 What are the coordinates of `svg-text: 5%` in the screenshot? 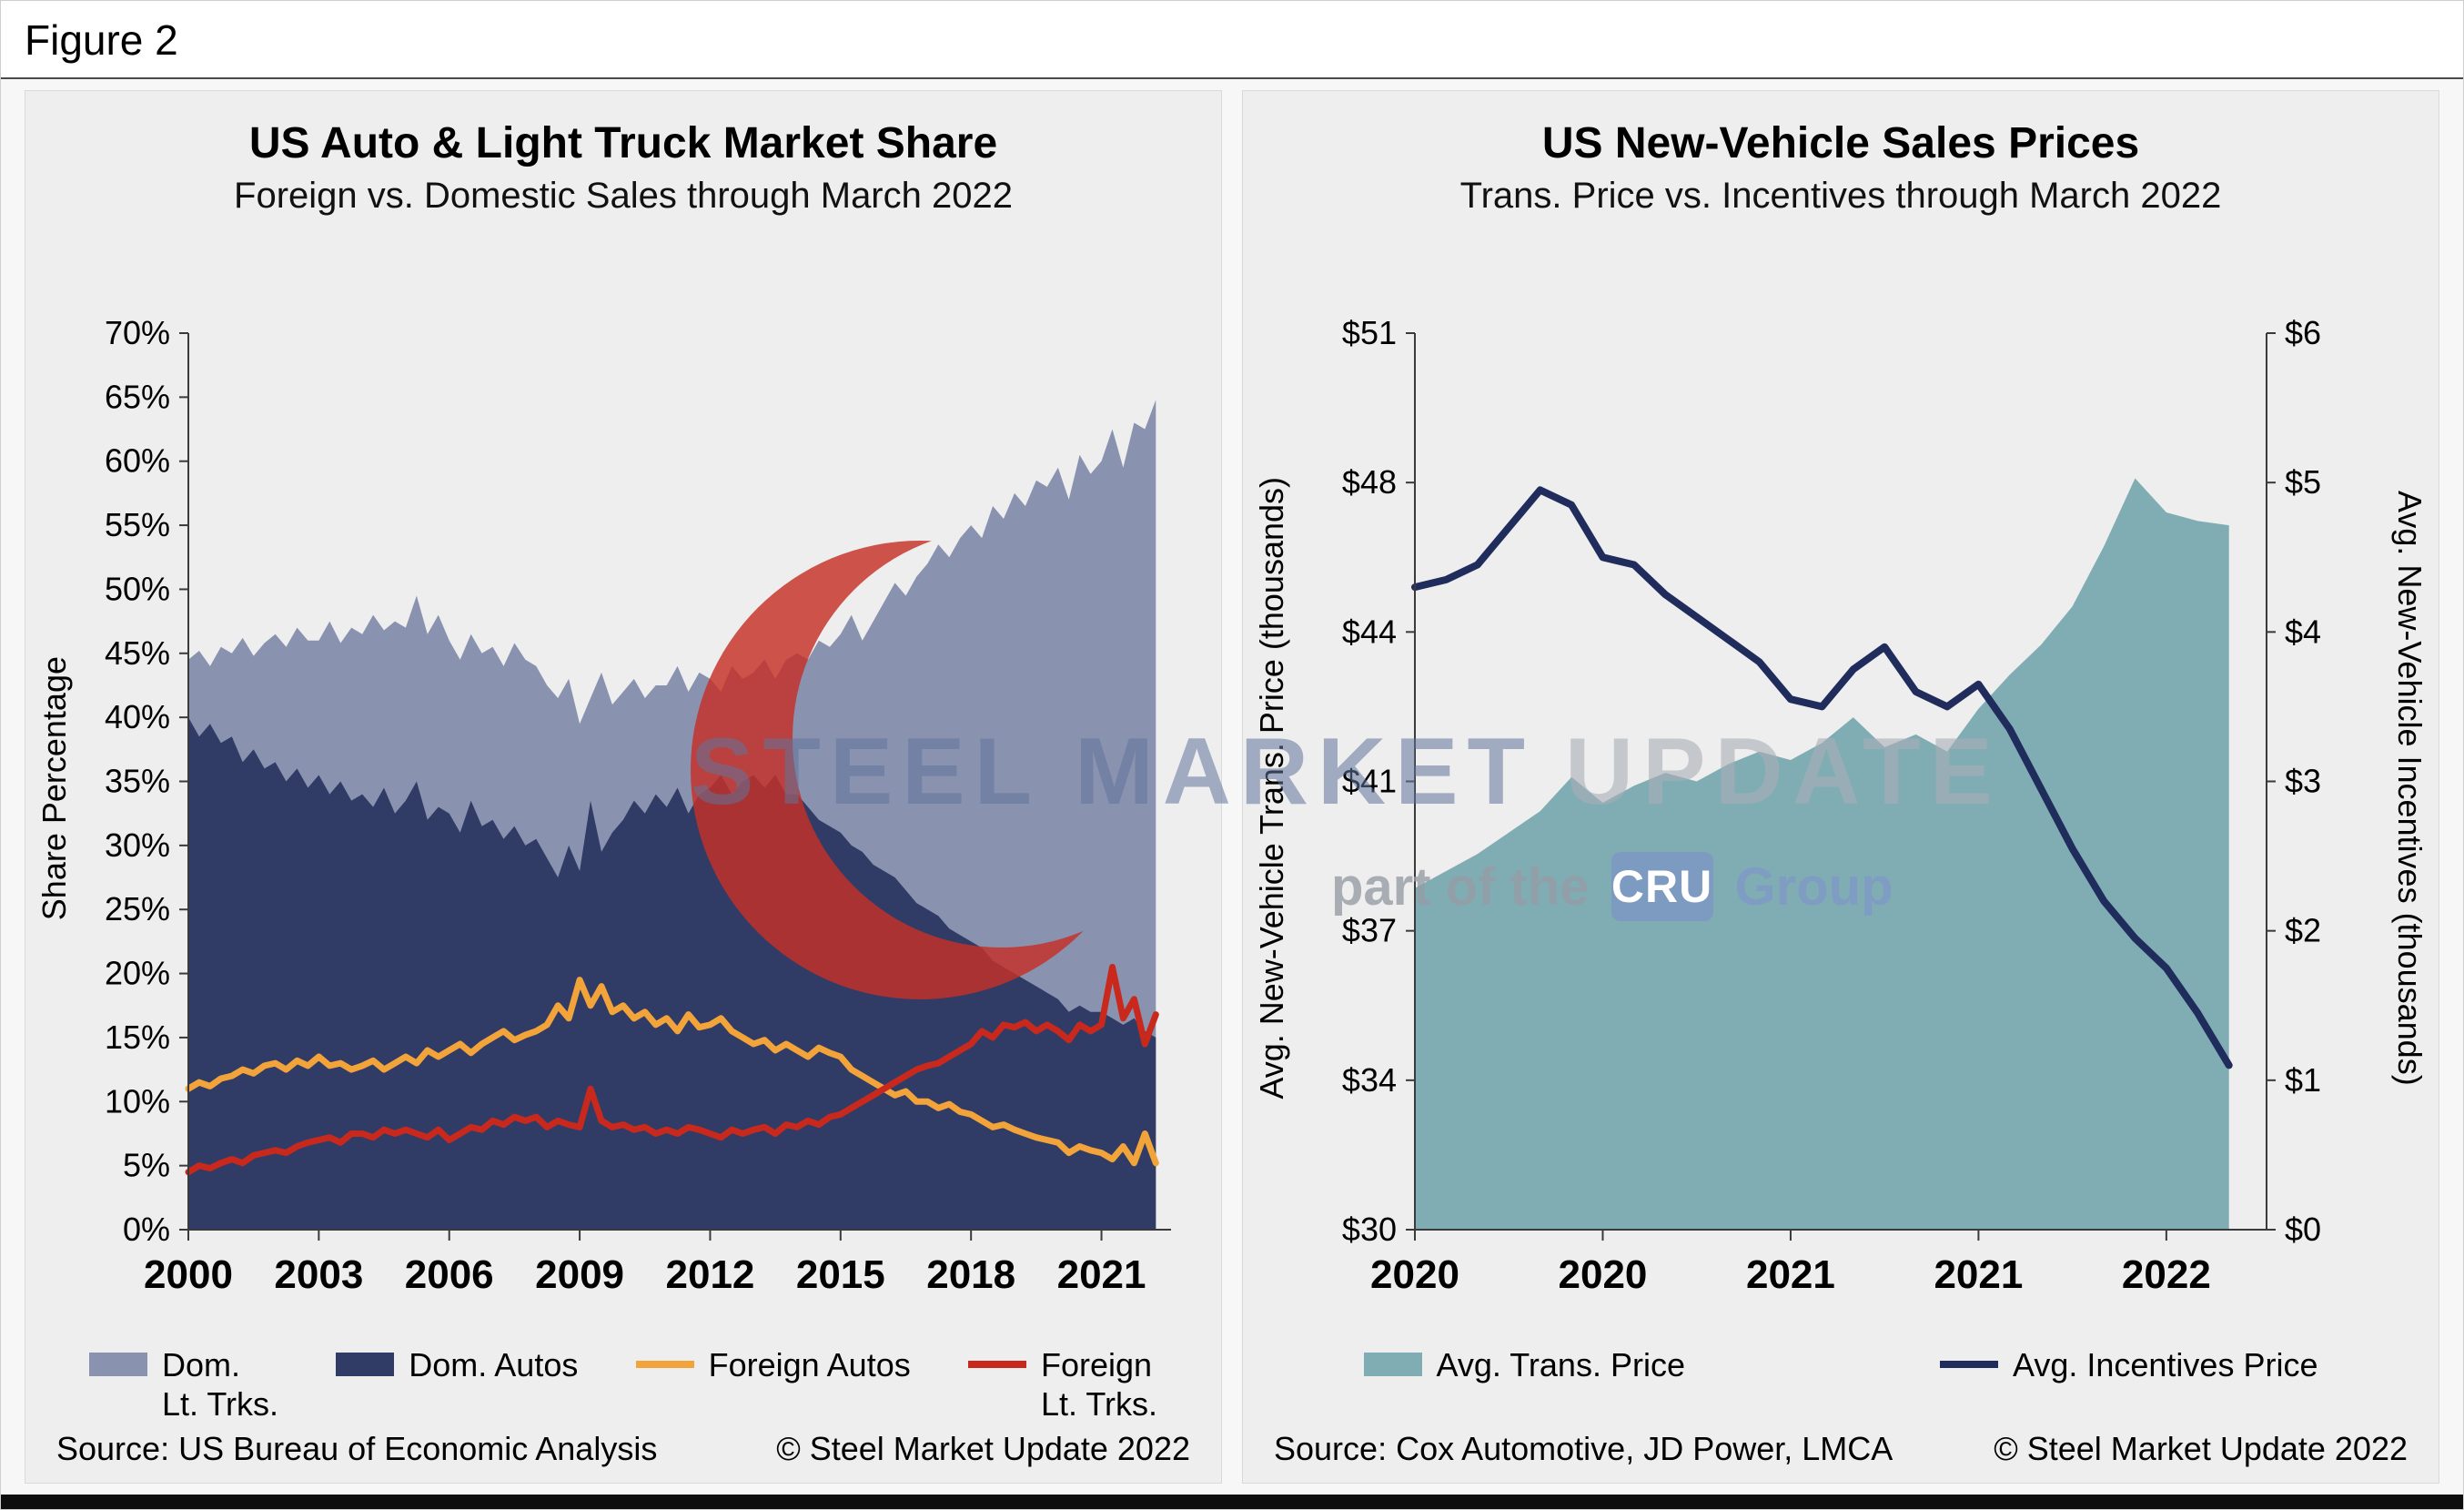 It's located at (146, 1166).